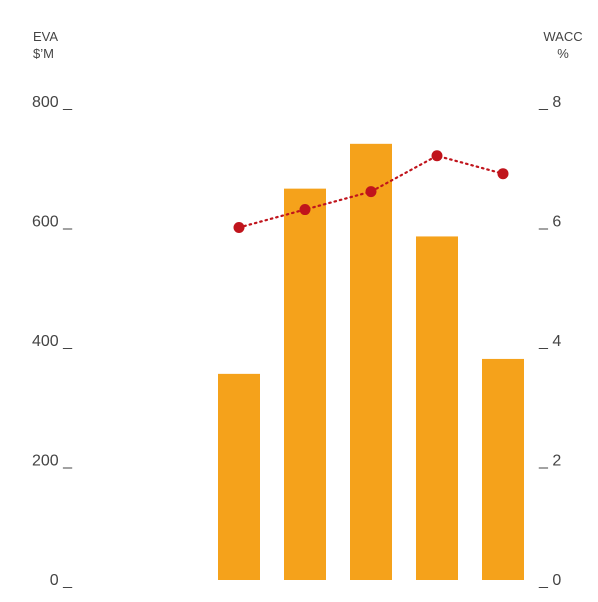  Describe the element at coordinates (61, 580) in the screenshot. I see `left-tick-label: 0 _` at that location.